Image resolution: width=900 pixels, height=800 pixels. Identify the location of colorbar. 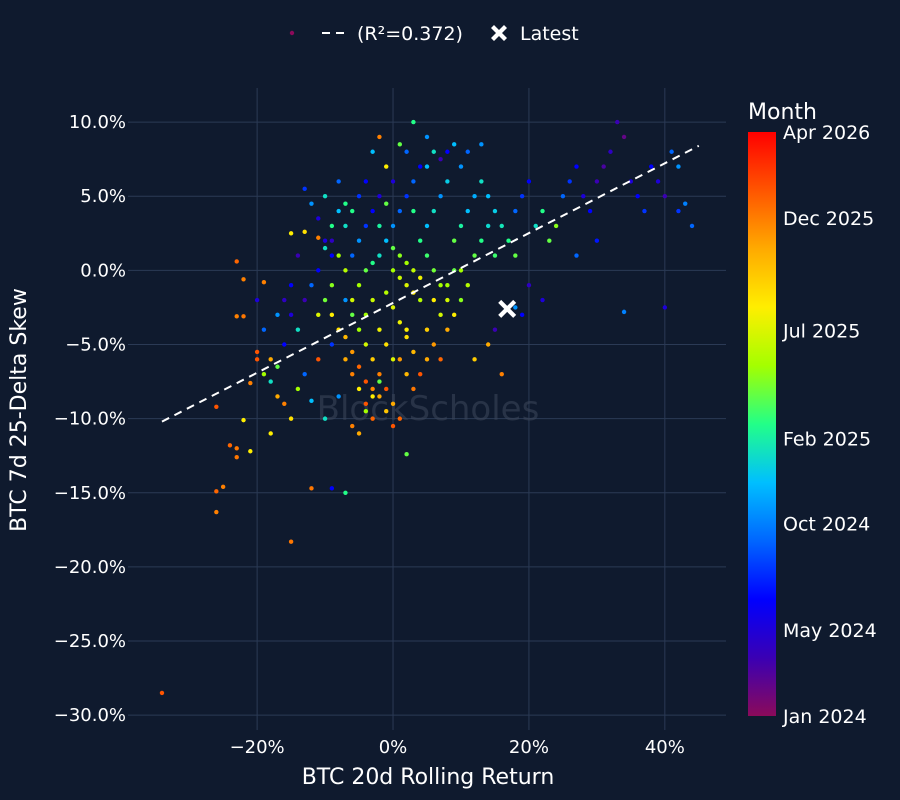
(762, 424).